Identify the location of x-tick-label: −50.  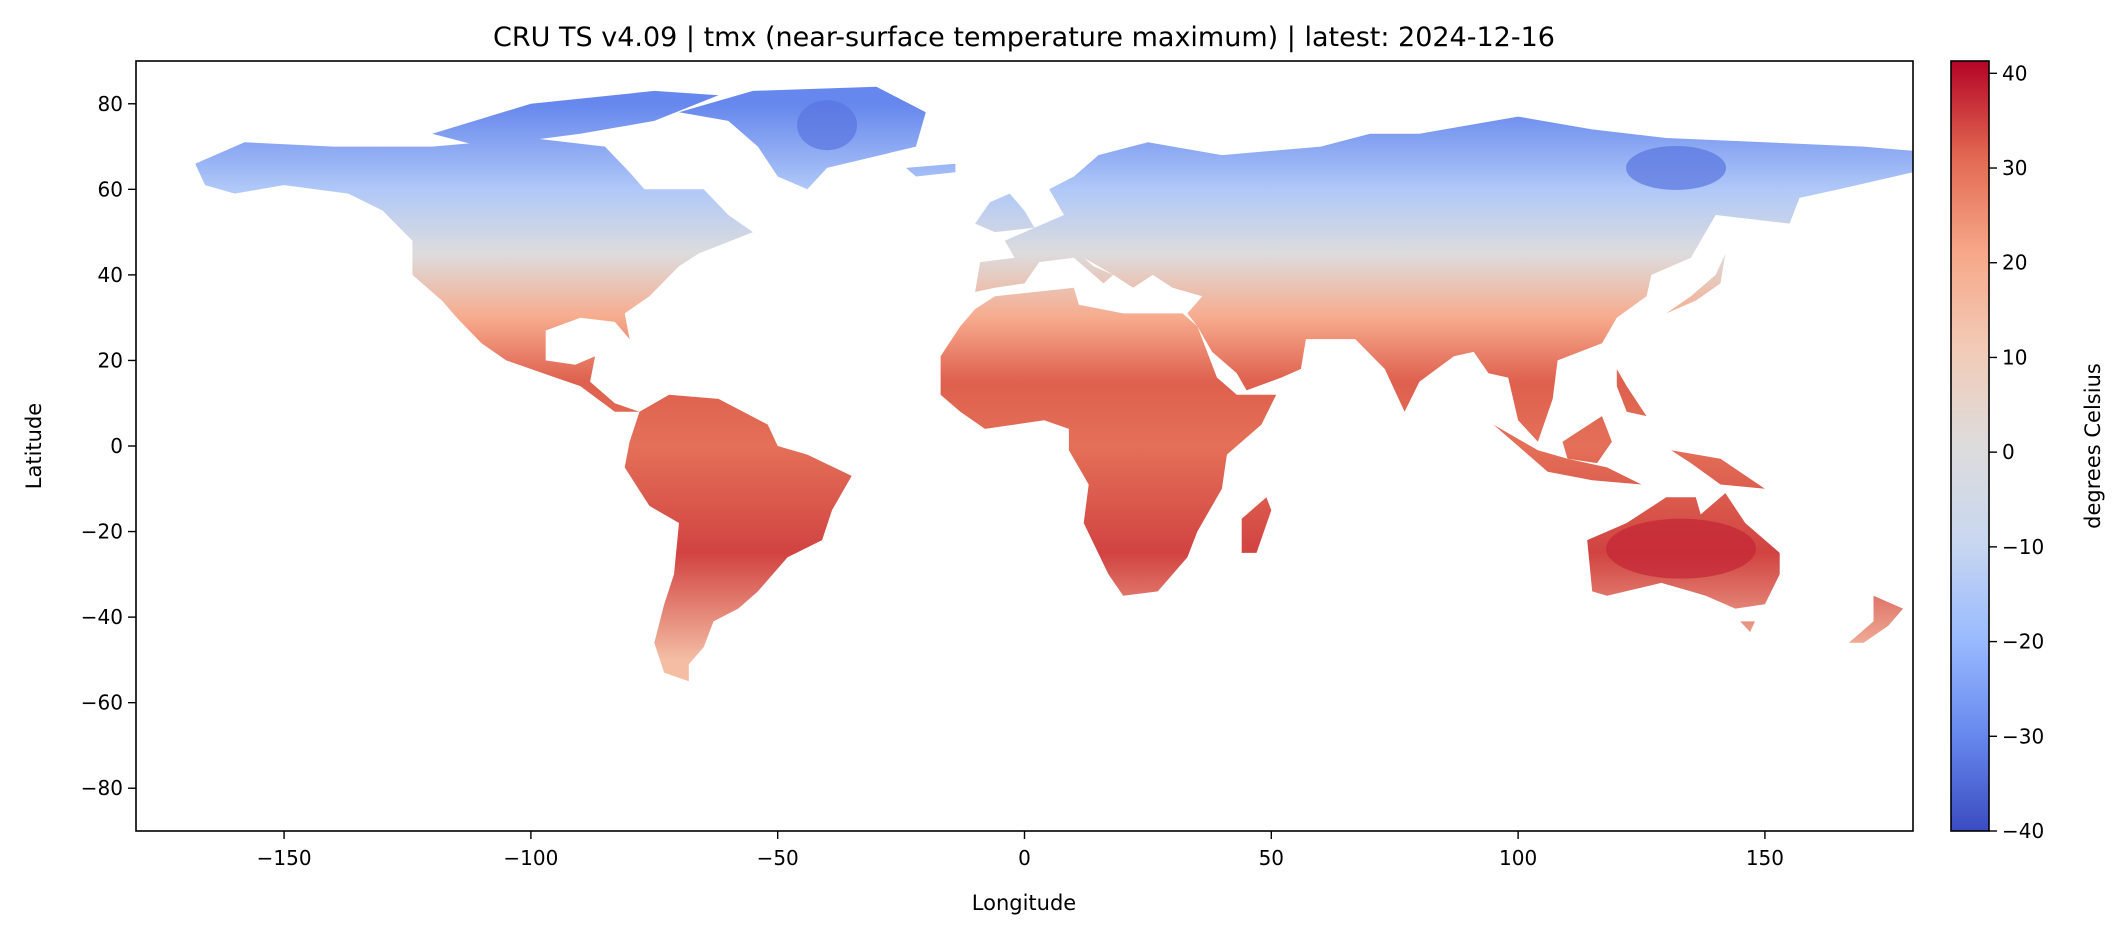
(778, 858).